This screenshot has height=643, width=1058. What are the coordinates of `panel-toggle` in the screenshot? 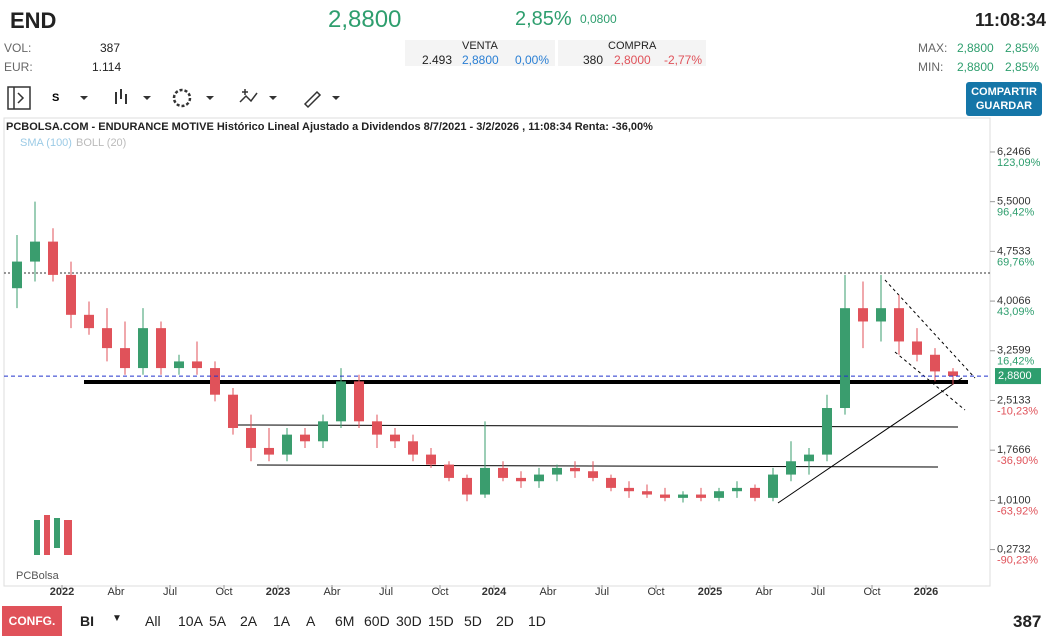 It's located at (19, 98).